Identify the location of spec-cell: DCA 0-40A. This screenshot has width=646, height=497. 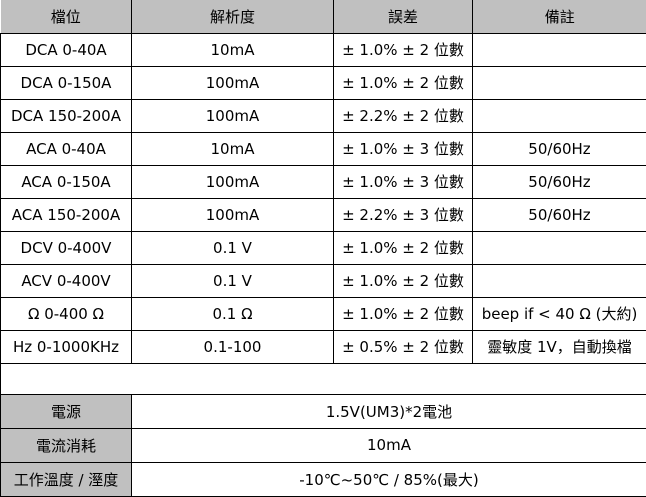
(66, 49).